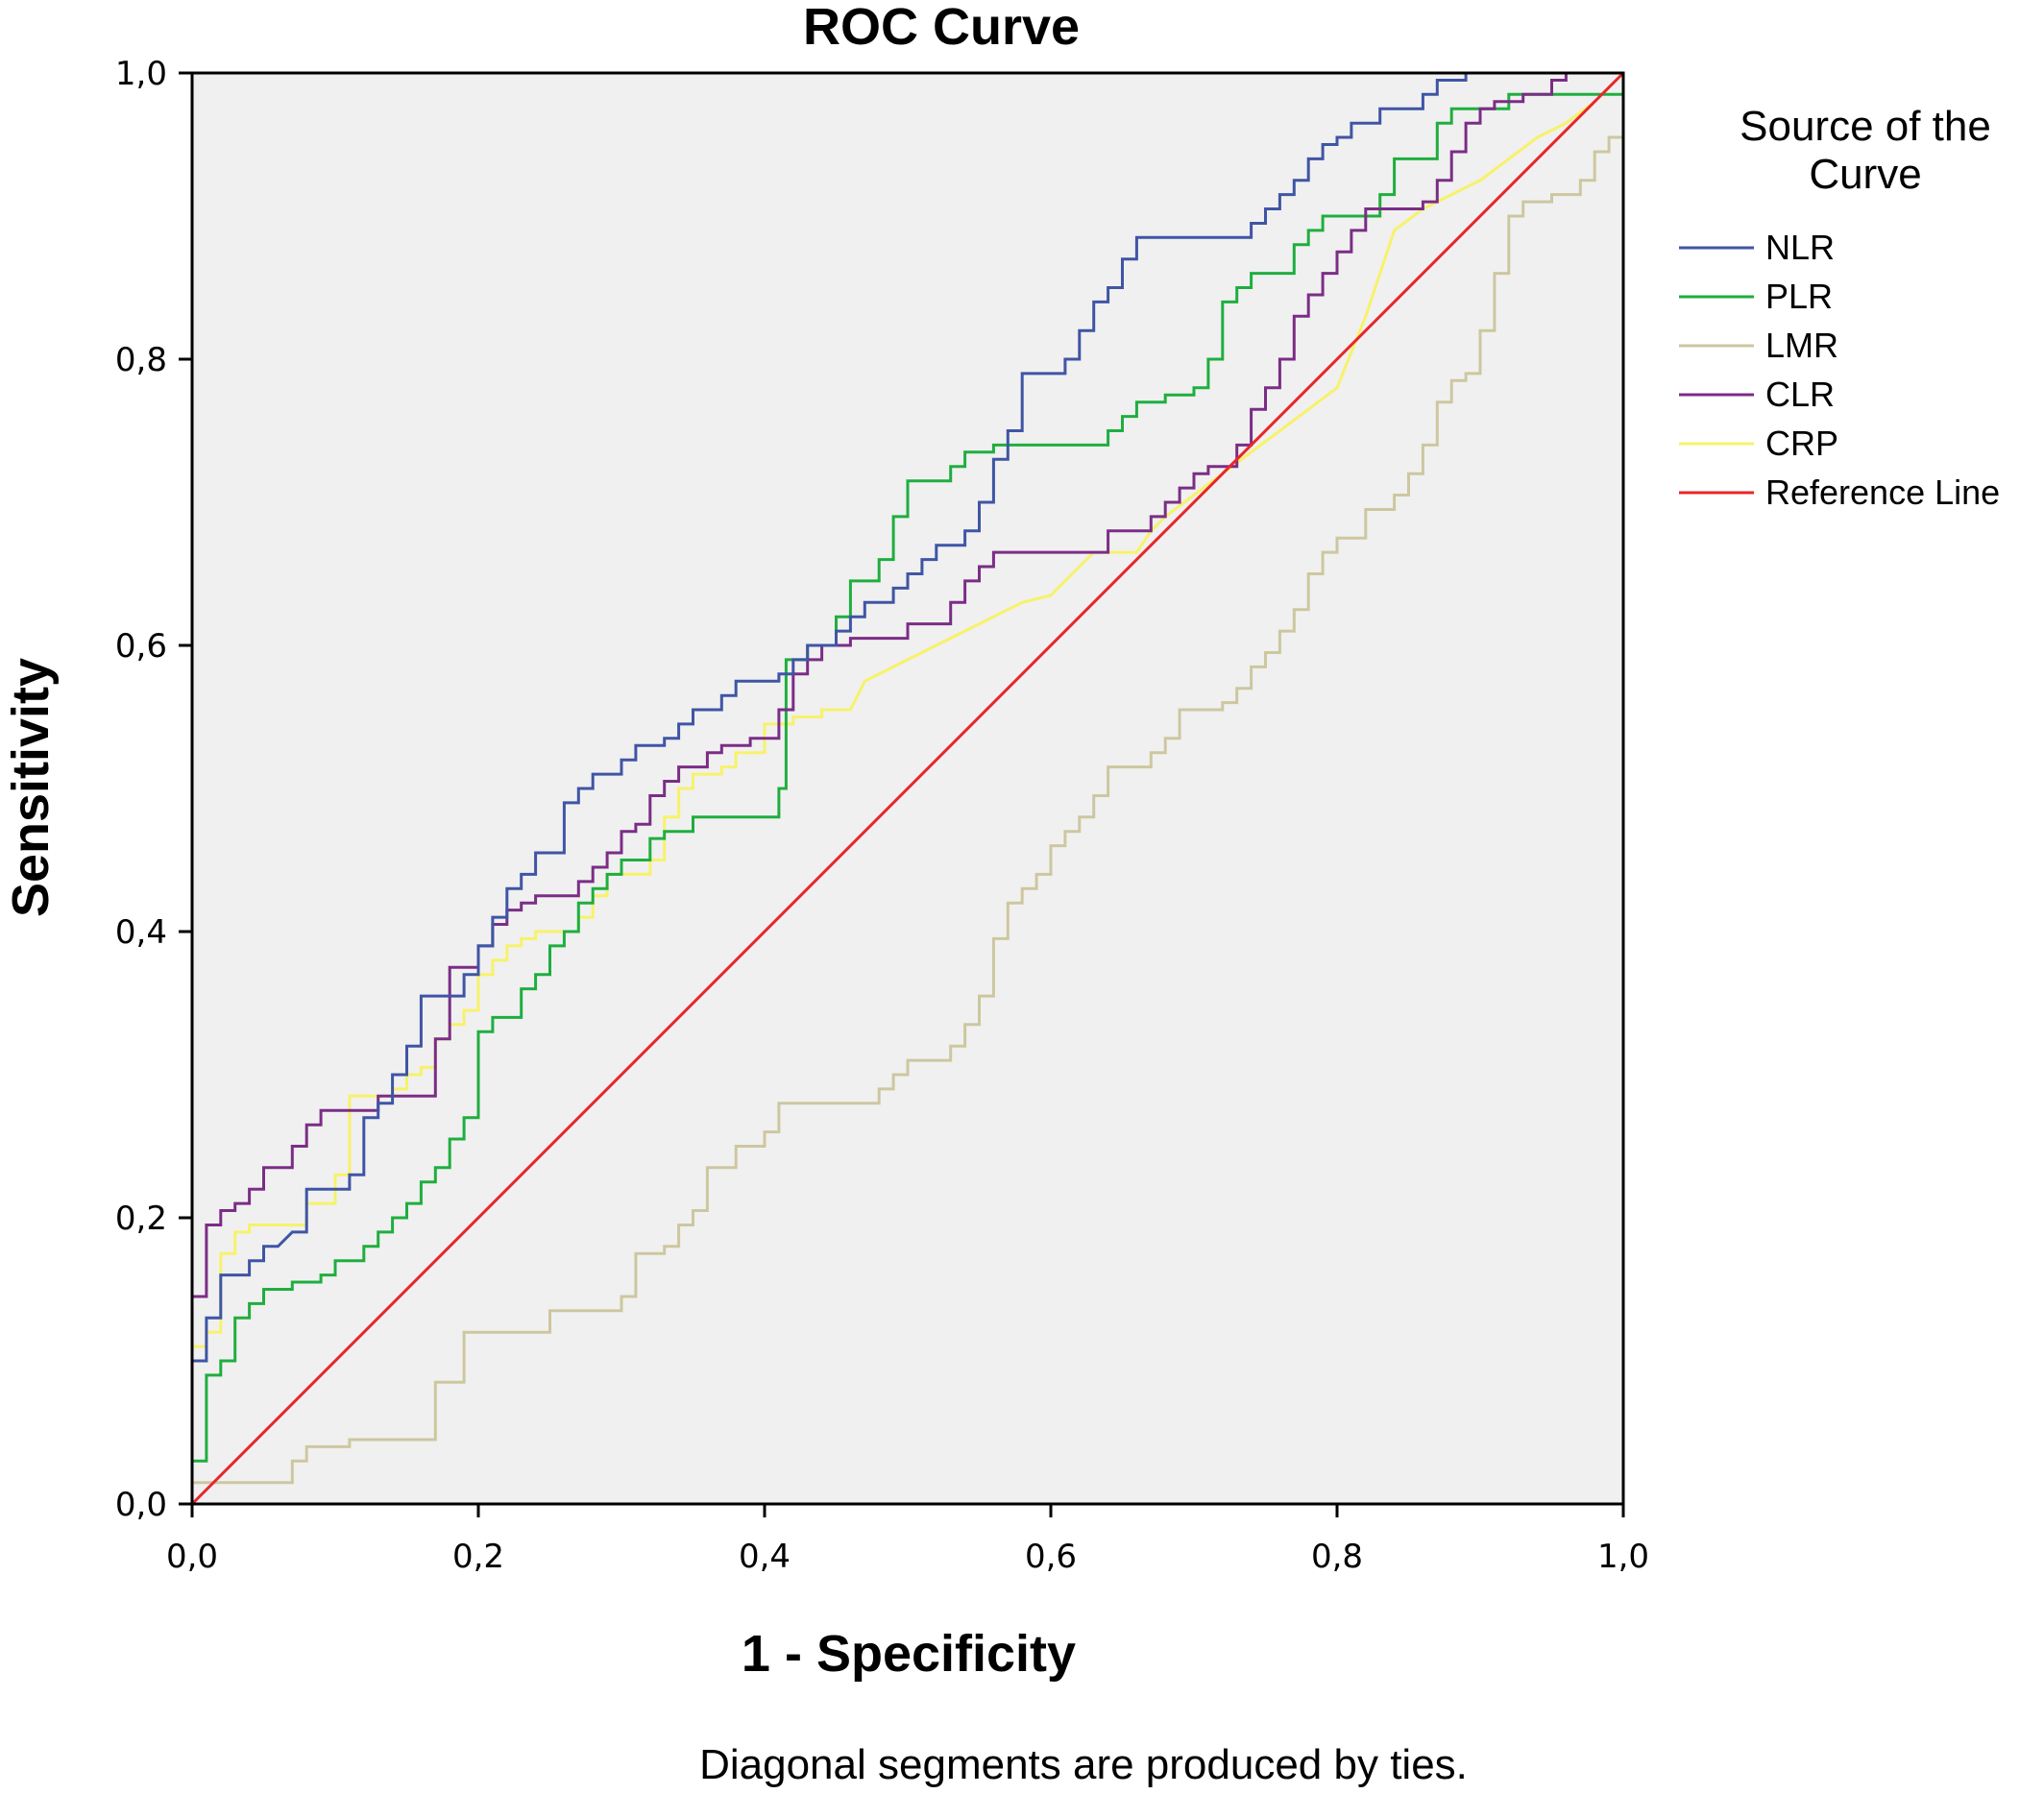 This screenshot has width=2044, height=1794. What do you see at coordinates (141, 360) in the screenshot?
I see `y-tick-label: 0,8` at bounding box center [141, 360].